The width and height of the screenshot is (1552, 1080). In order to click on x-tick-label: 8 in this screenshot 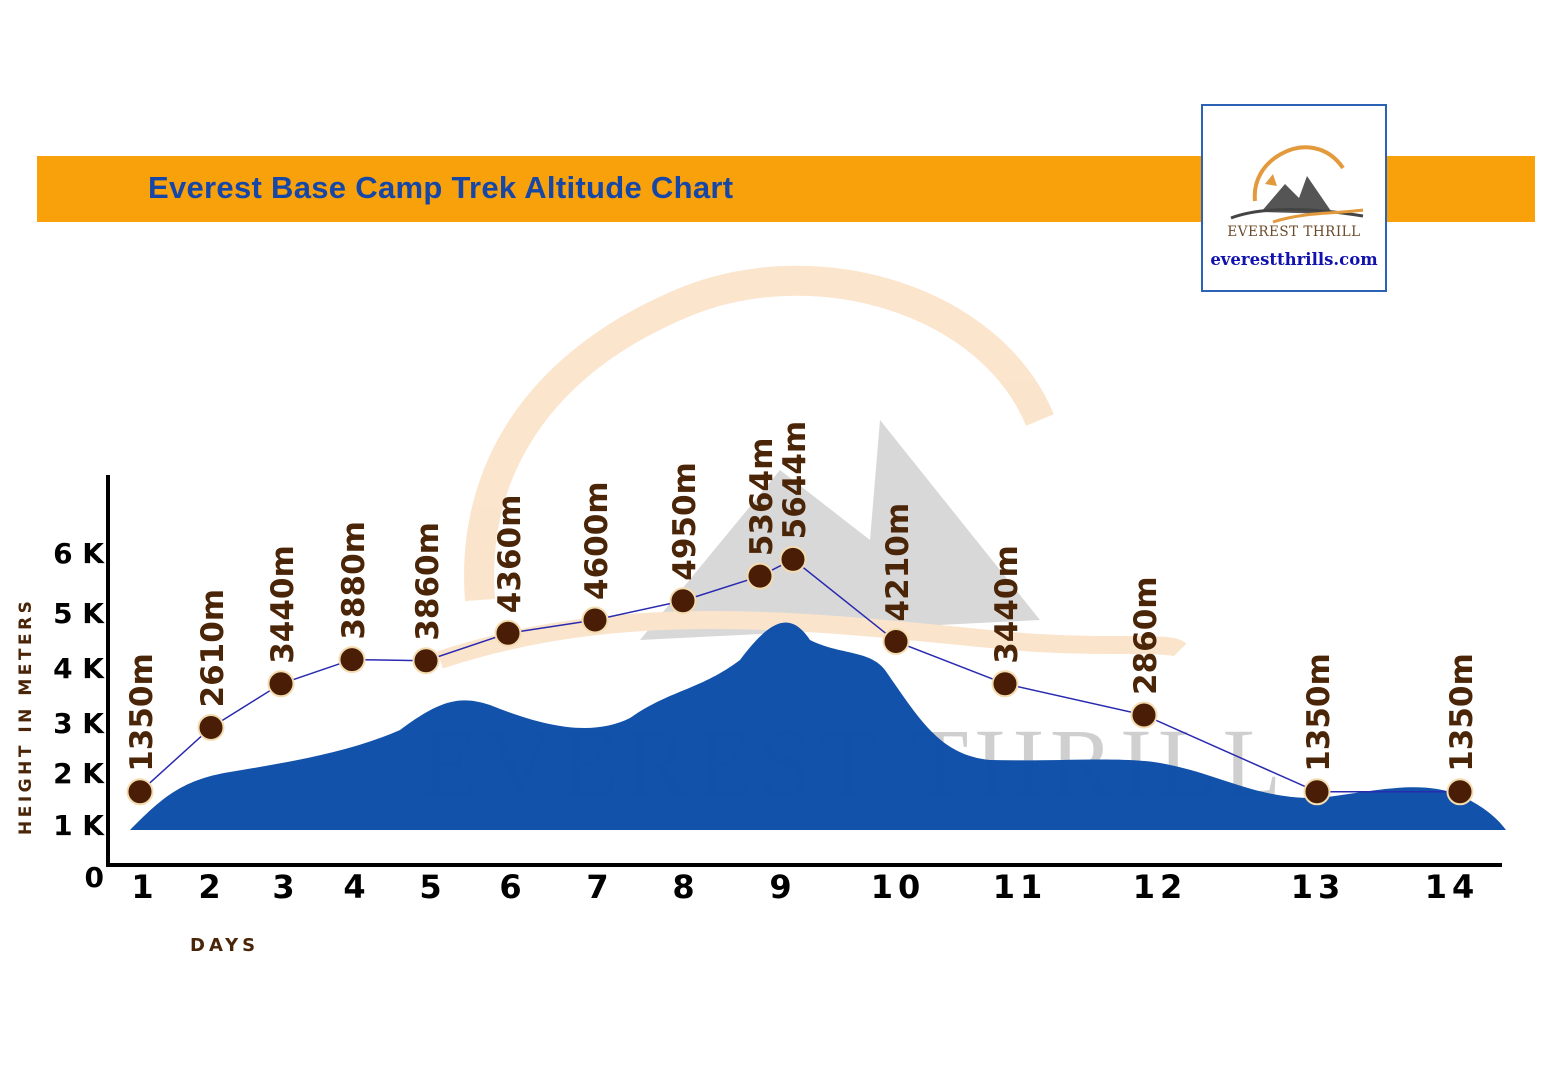, I will do `click(685, 887)`.